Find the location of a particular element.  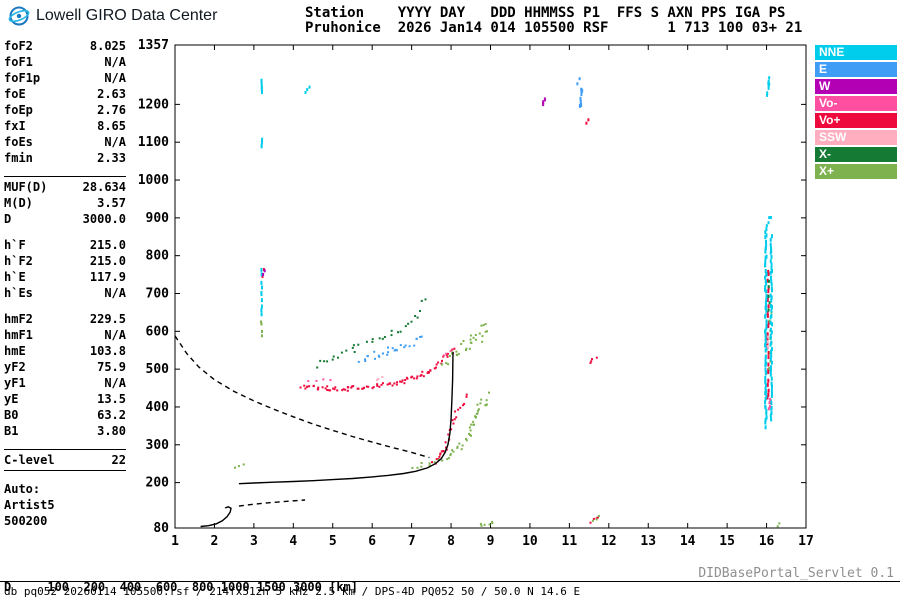

param-label: fxI is located at coordinates (15, 126).